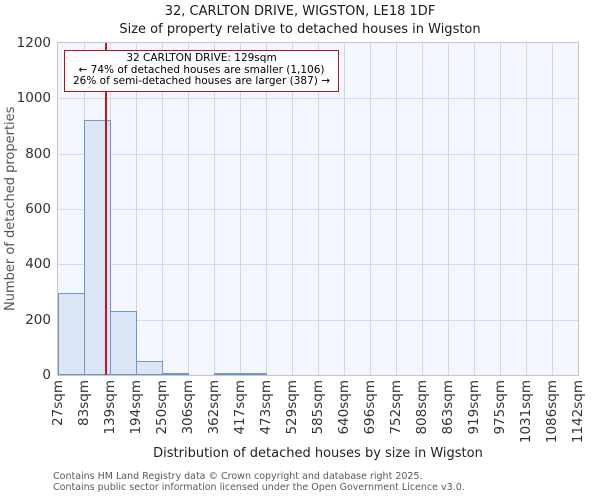 The image size is (600, 500). Describe the element at coordinates (105, 209) in the screenshot. I see `property-size-marker-line` at that location.